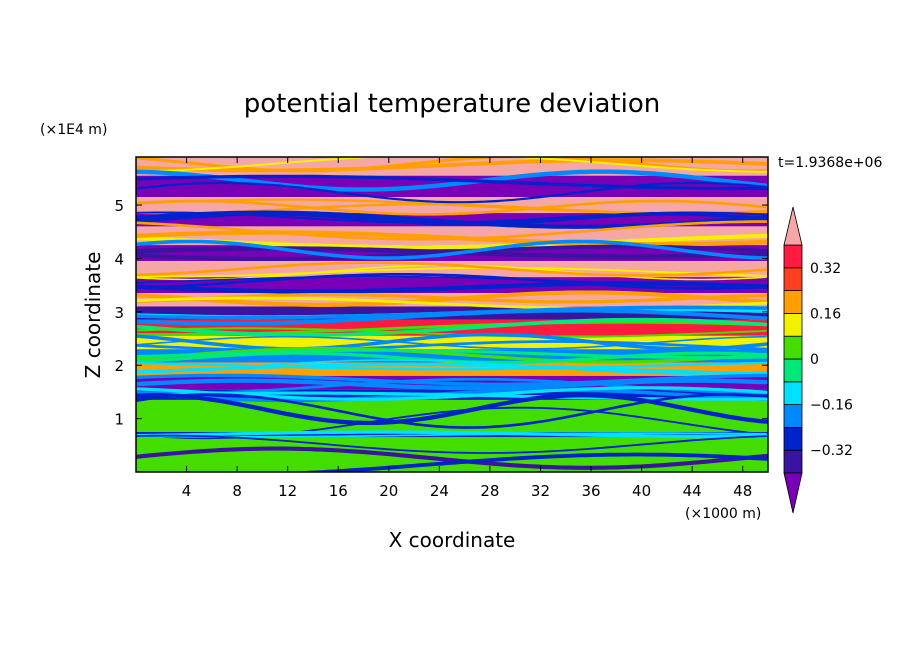  I want to click on colorbar-under-triangle, so click(793, 493).